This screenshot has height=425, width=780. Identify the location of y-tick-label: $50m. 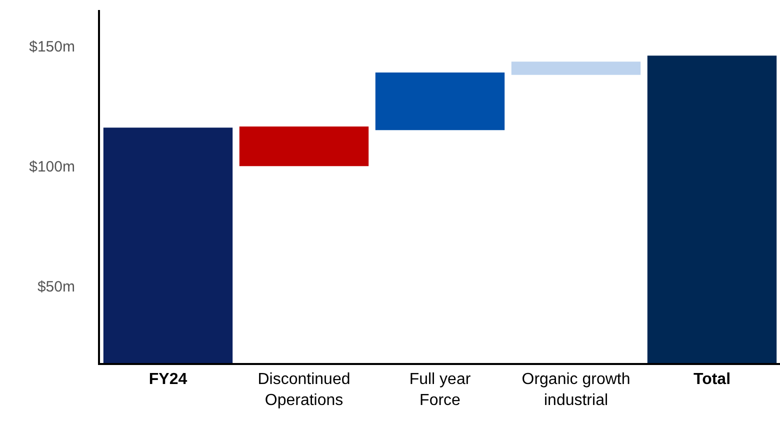
(56, 287).